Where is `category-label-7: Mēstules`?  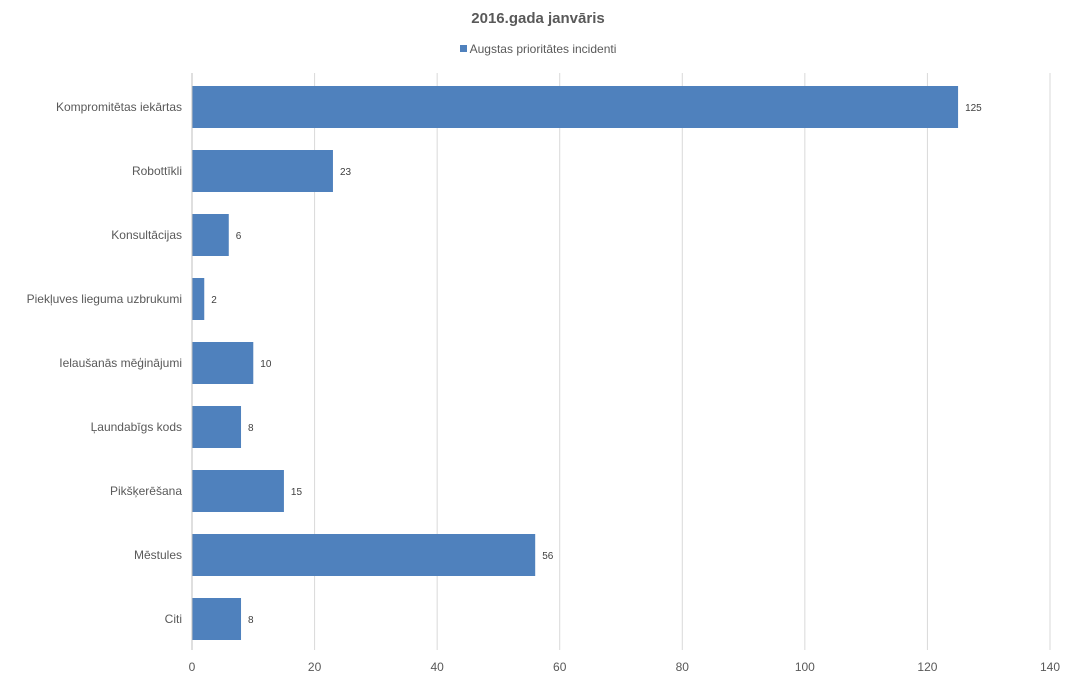
category-label-7: Mēstules is located at coordinates (158, 555).